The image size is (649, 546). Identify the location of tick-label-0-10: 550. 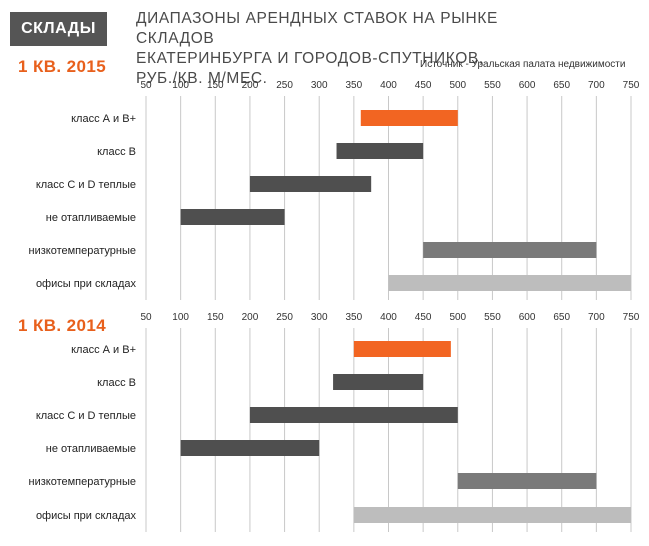
(492, 85).